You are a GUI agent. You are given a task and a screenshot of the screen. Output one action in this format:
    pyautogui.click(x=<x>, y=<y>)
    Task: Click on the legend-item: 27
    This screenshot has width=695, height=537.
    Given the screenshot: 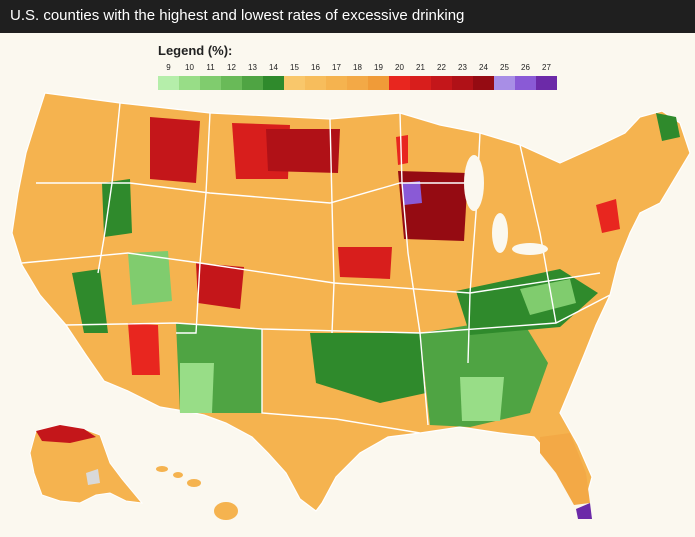 What is the action you would take?
    pyautogui.click(x=546, y=78)
    